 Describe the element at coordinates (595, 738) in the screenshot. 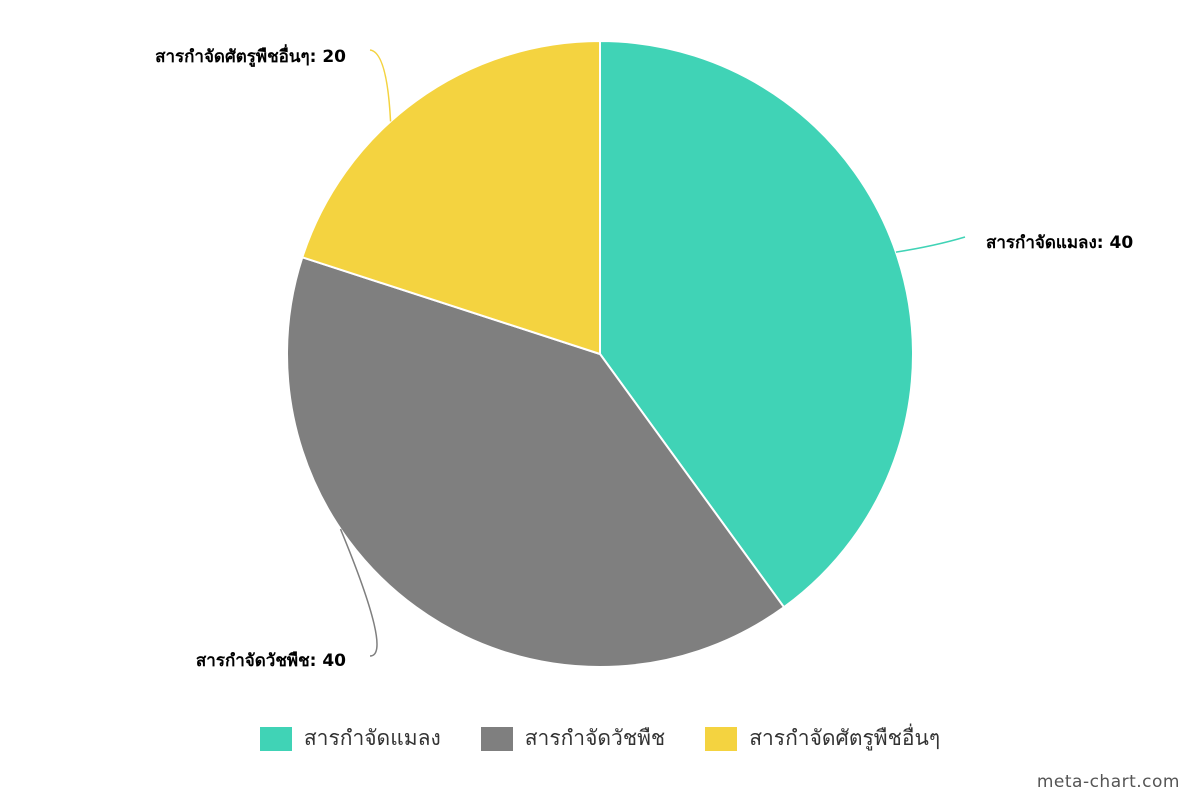

I see `legend-label-herbicide: สารกำจัดวัชพืช` at that location.